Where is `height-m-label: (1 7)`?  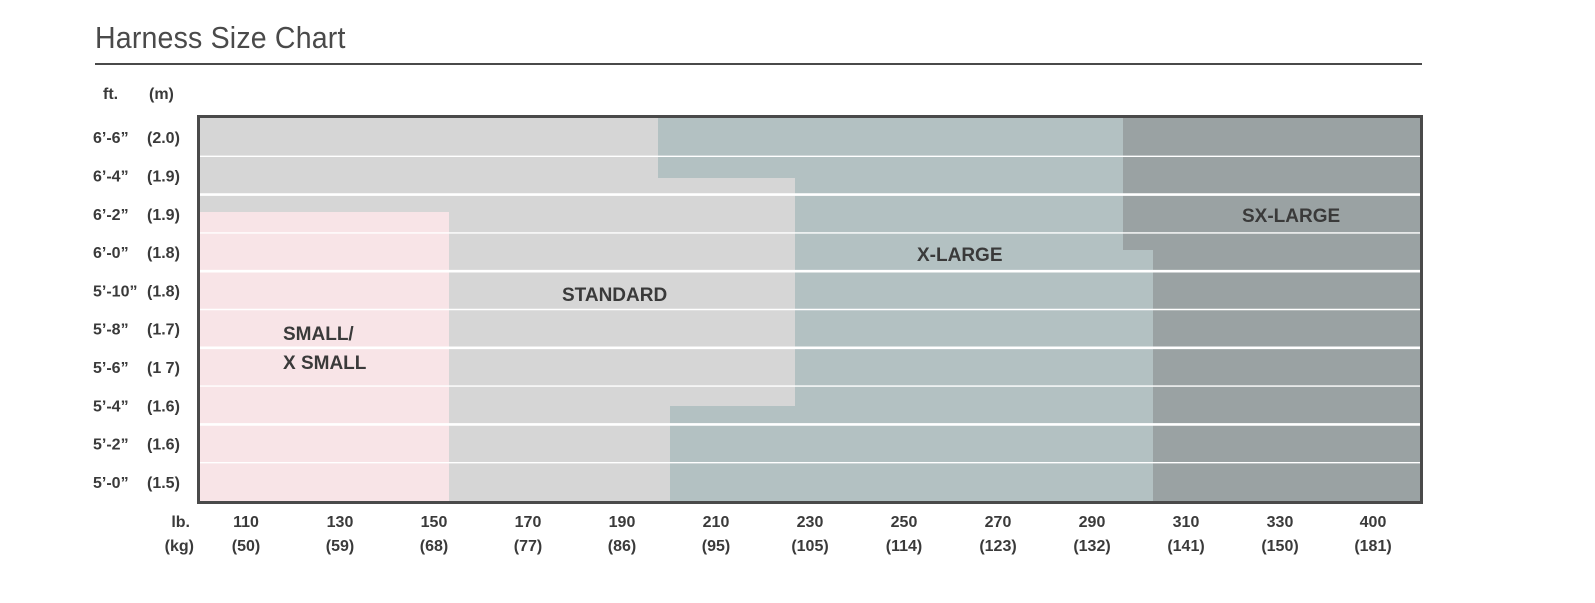 height-m-label: (1 7) is located at coordinates (163, 368).